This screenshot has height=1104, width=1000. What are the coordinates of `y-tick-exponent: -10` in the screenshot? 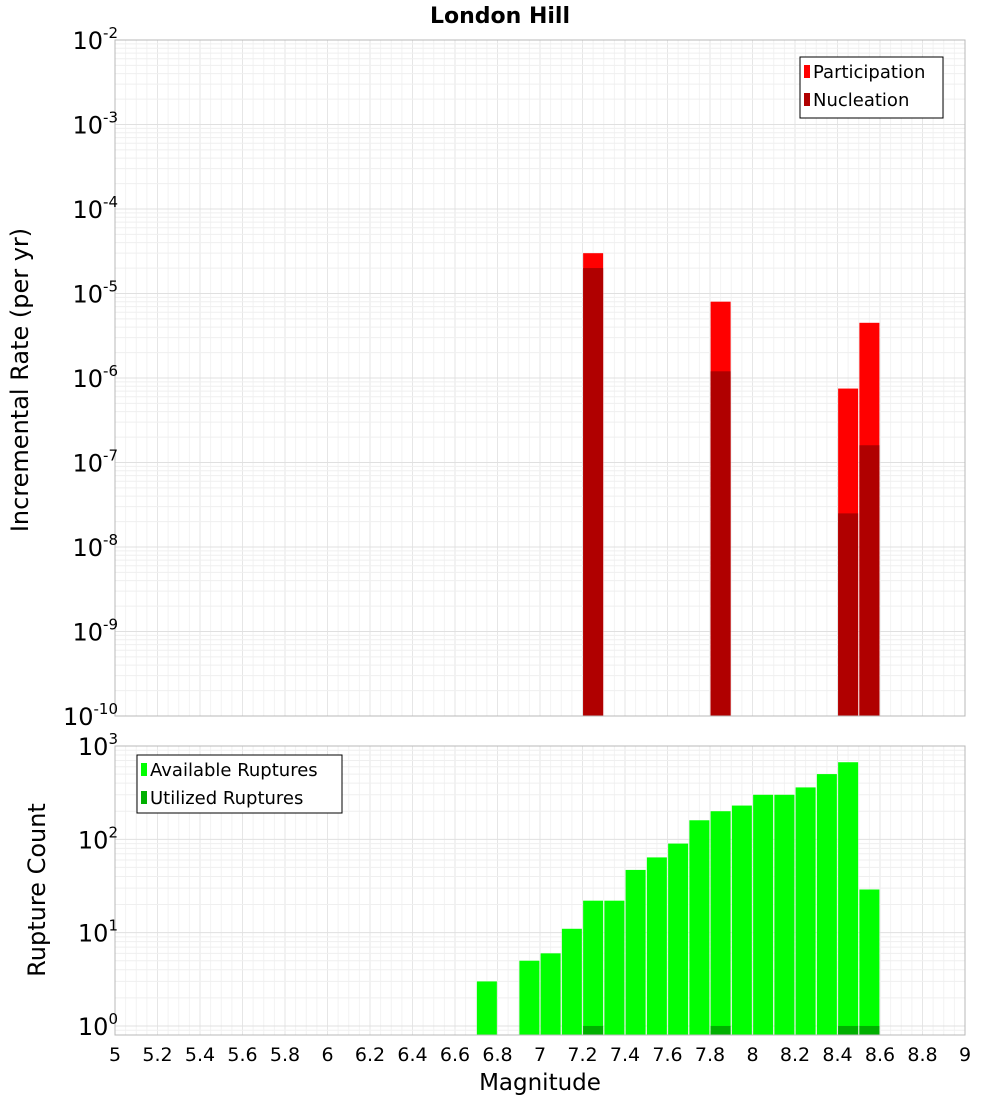 It's located at (106, 709).